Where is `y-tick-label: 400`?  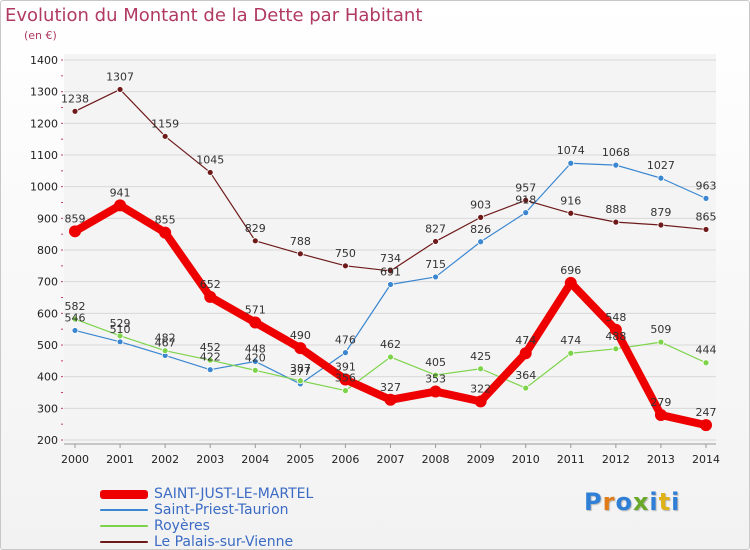 y-tick-label: 400 is located at coordinates (47, 377).